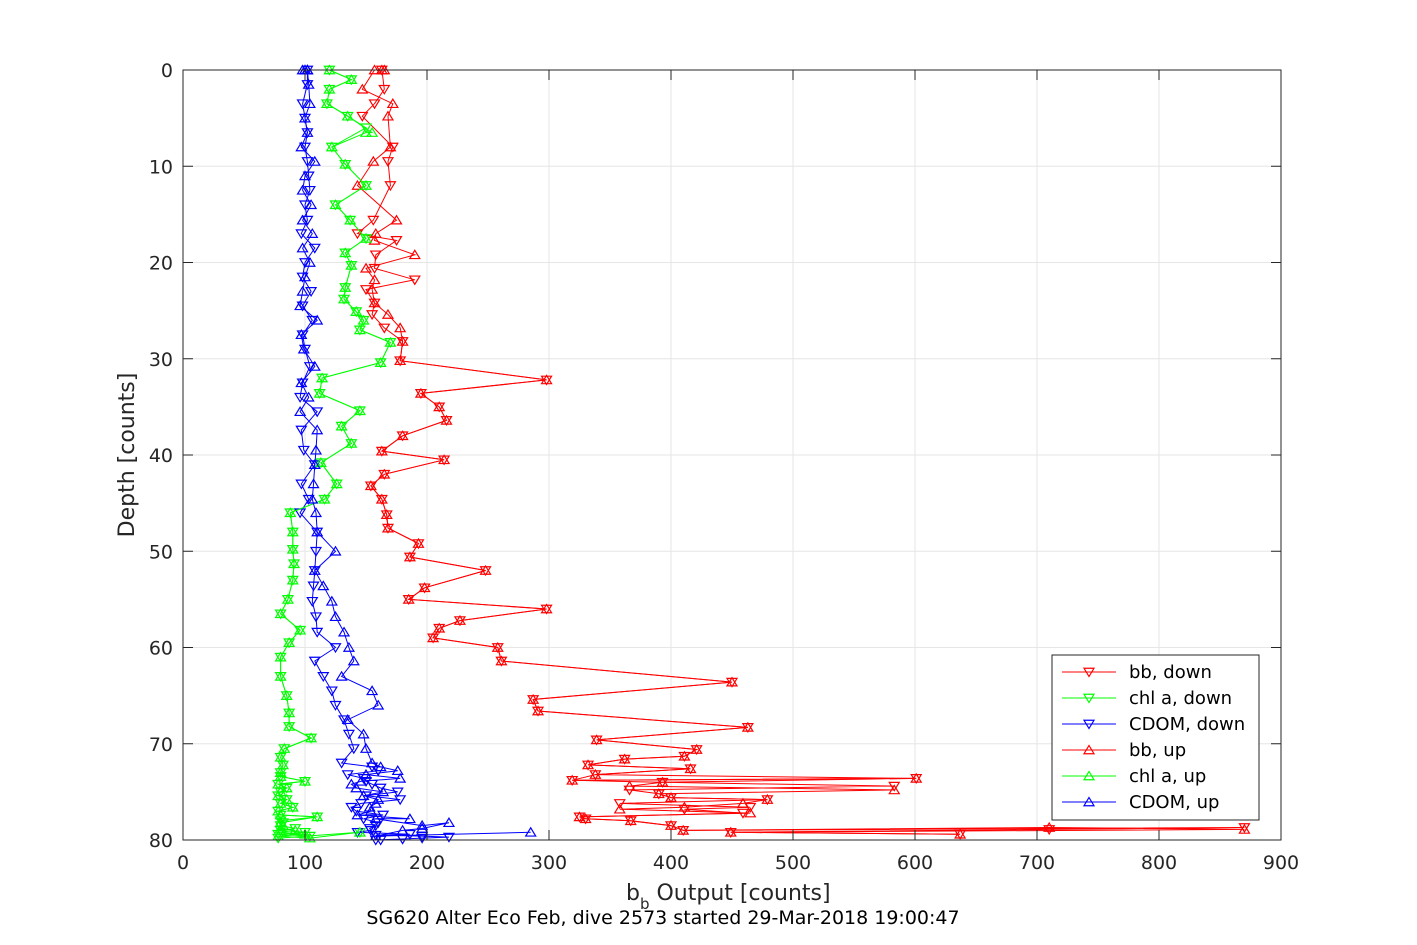 The height and width of the screenshot is (945, 1417). I want to click on y-tick-label: 50, so click(161, 552).